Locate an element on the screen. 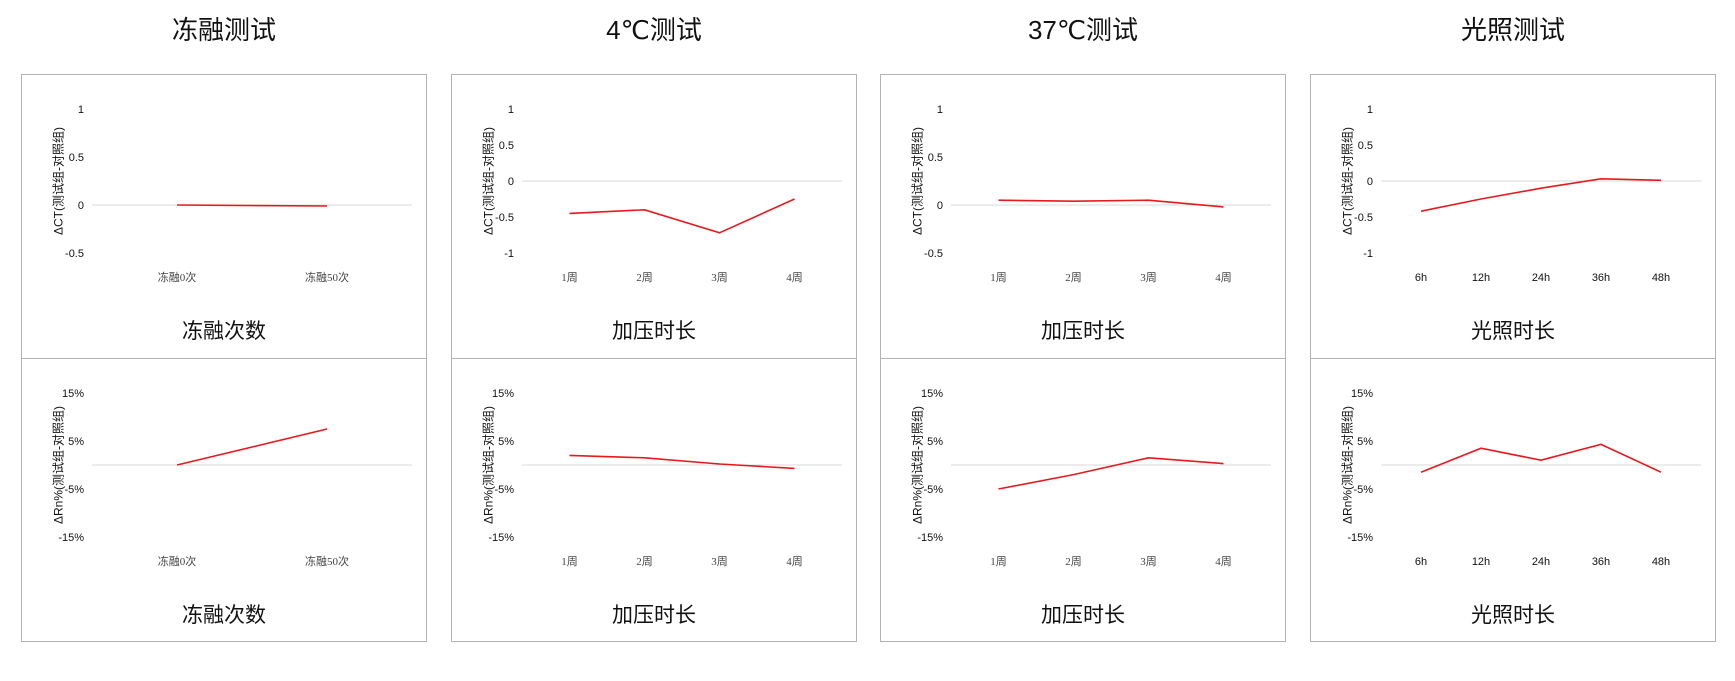 The image size is (1735, 681). chart-svg: 1 0.5 0 -0.5 -1 6h 12h 24h 36h 48h is located at coordinates (1527, 194).